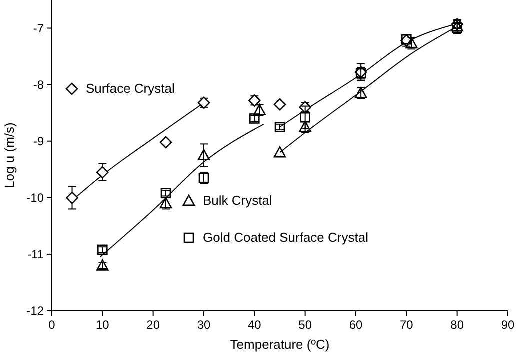 Image resolution: width=520 pixels, height=363 pixels. I want to click on x-tick-label: 90, so click(508, 325).